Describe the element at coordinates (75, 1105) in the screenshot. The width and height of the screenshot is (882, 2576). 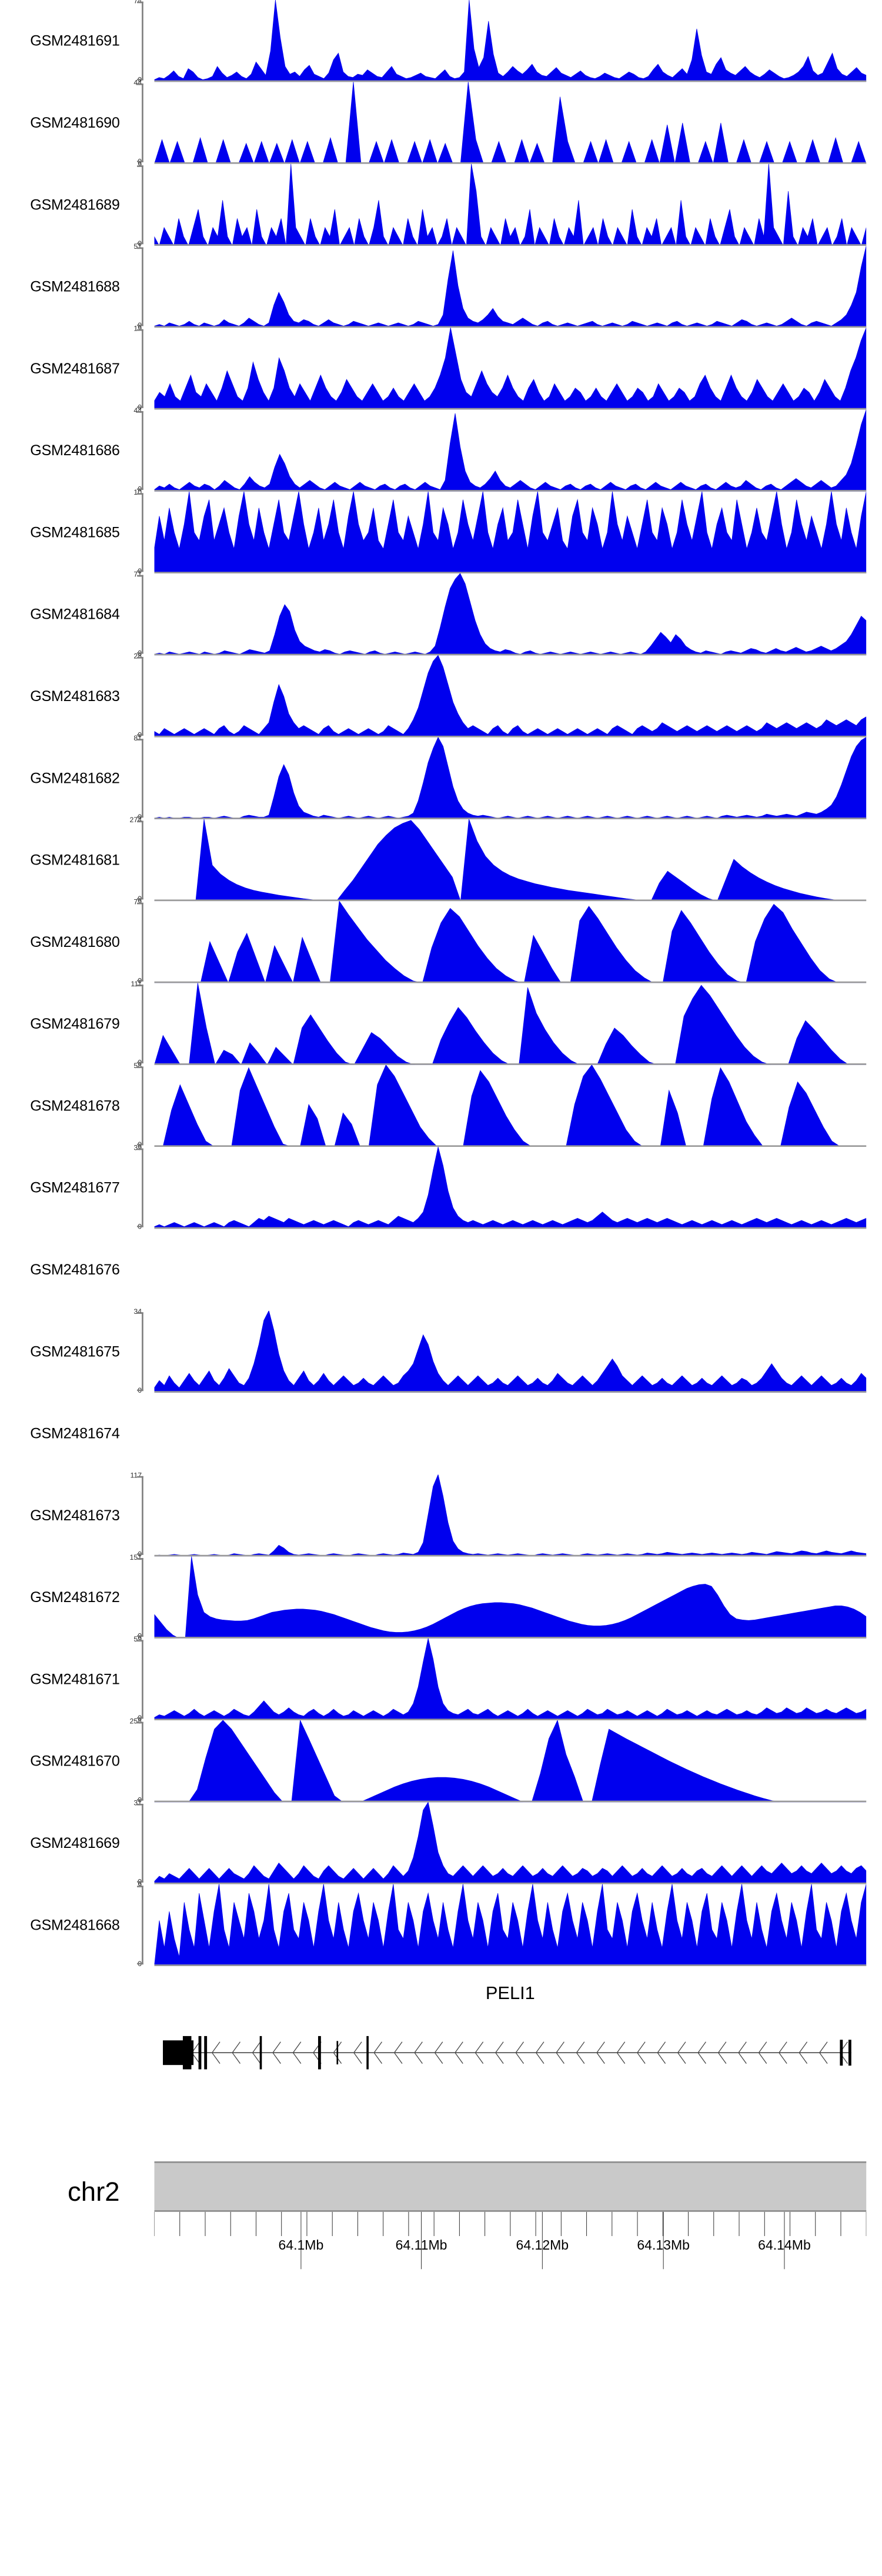
I see `track-label-gsm2481678: GSM2481678` at that location.